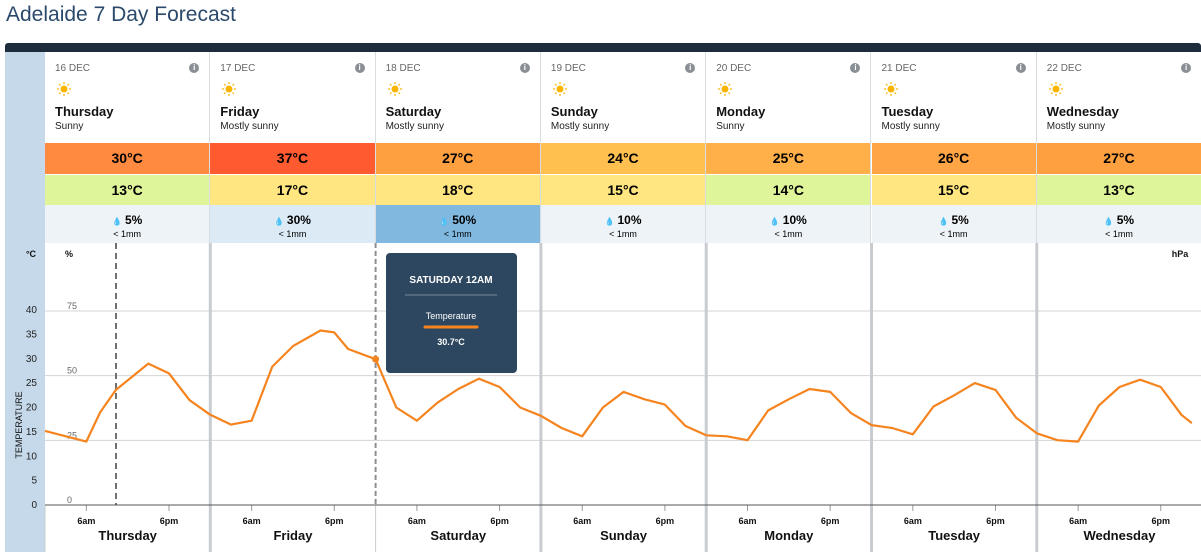 This screenshot has height=552, width=1201. I want to click on tooltip-value: 30.7°C, so click(451, 342).